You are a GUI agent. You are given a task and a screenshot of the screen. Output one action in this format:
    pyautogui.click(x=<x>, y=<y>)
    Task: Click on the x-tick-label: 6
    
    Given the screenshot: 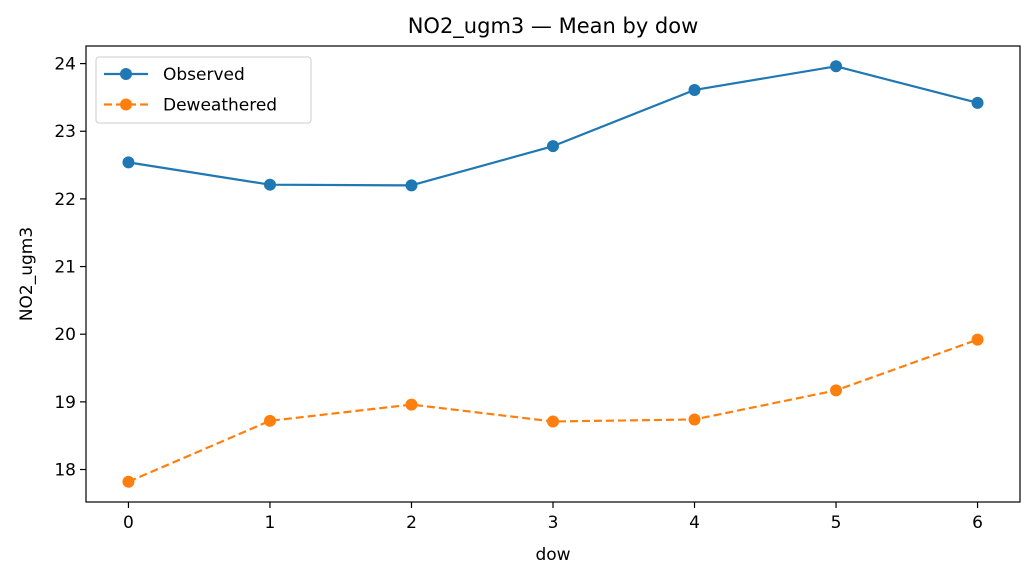 What is the action you would take?
    pyautogui.click(x=977, y=523)
    